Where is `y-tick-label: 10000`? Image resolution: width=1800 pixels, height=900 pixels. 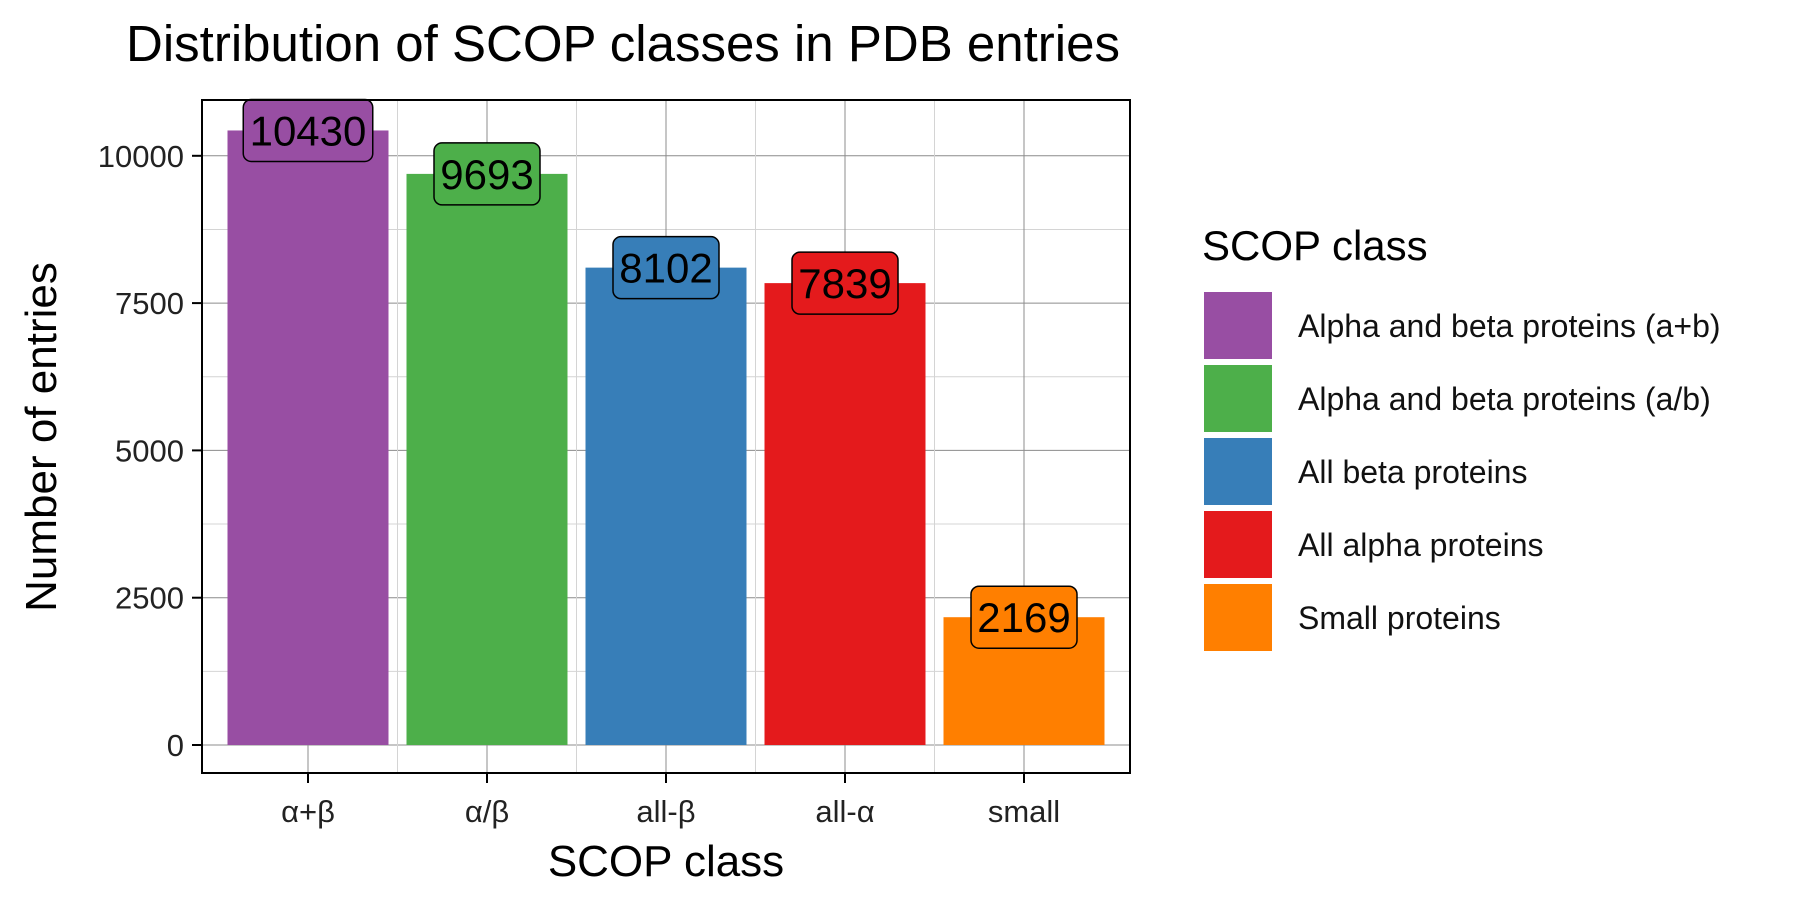
y-tick-label: 10000 is located at coordinates (141, 156).